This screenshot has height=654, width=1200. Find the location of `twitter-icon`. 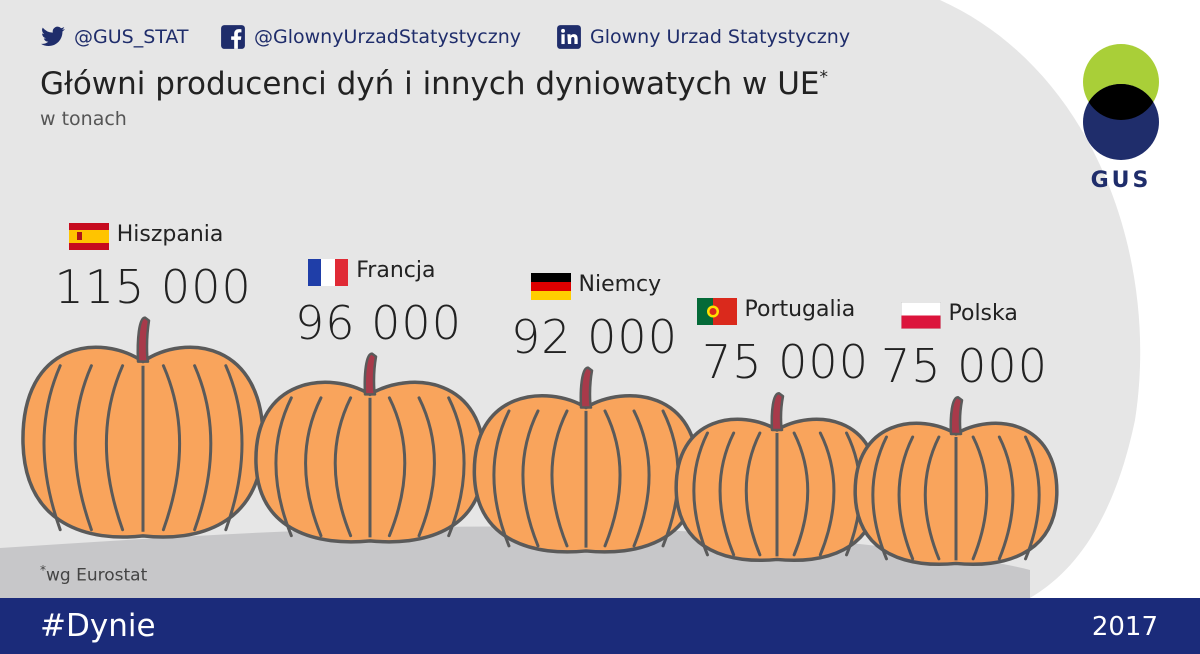

twitter-icon is located at coordinates (53, 36).